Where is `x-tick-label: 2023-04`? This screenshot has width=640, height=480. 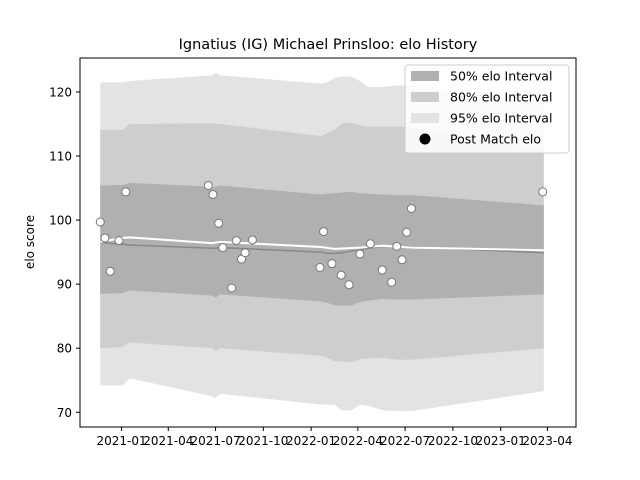 x-tick-label: 2023-04 is located at coordinates (547, 441).